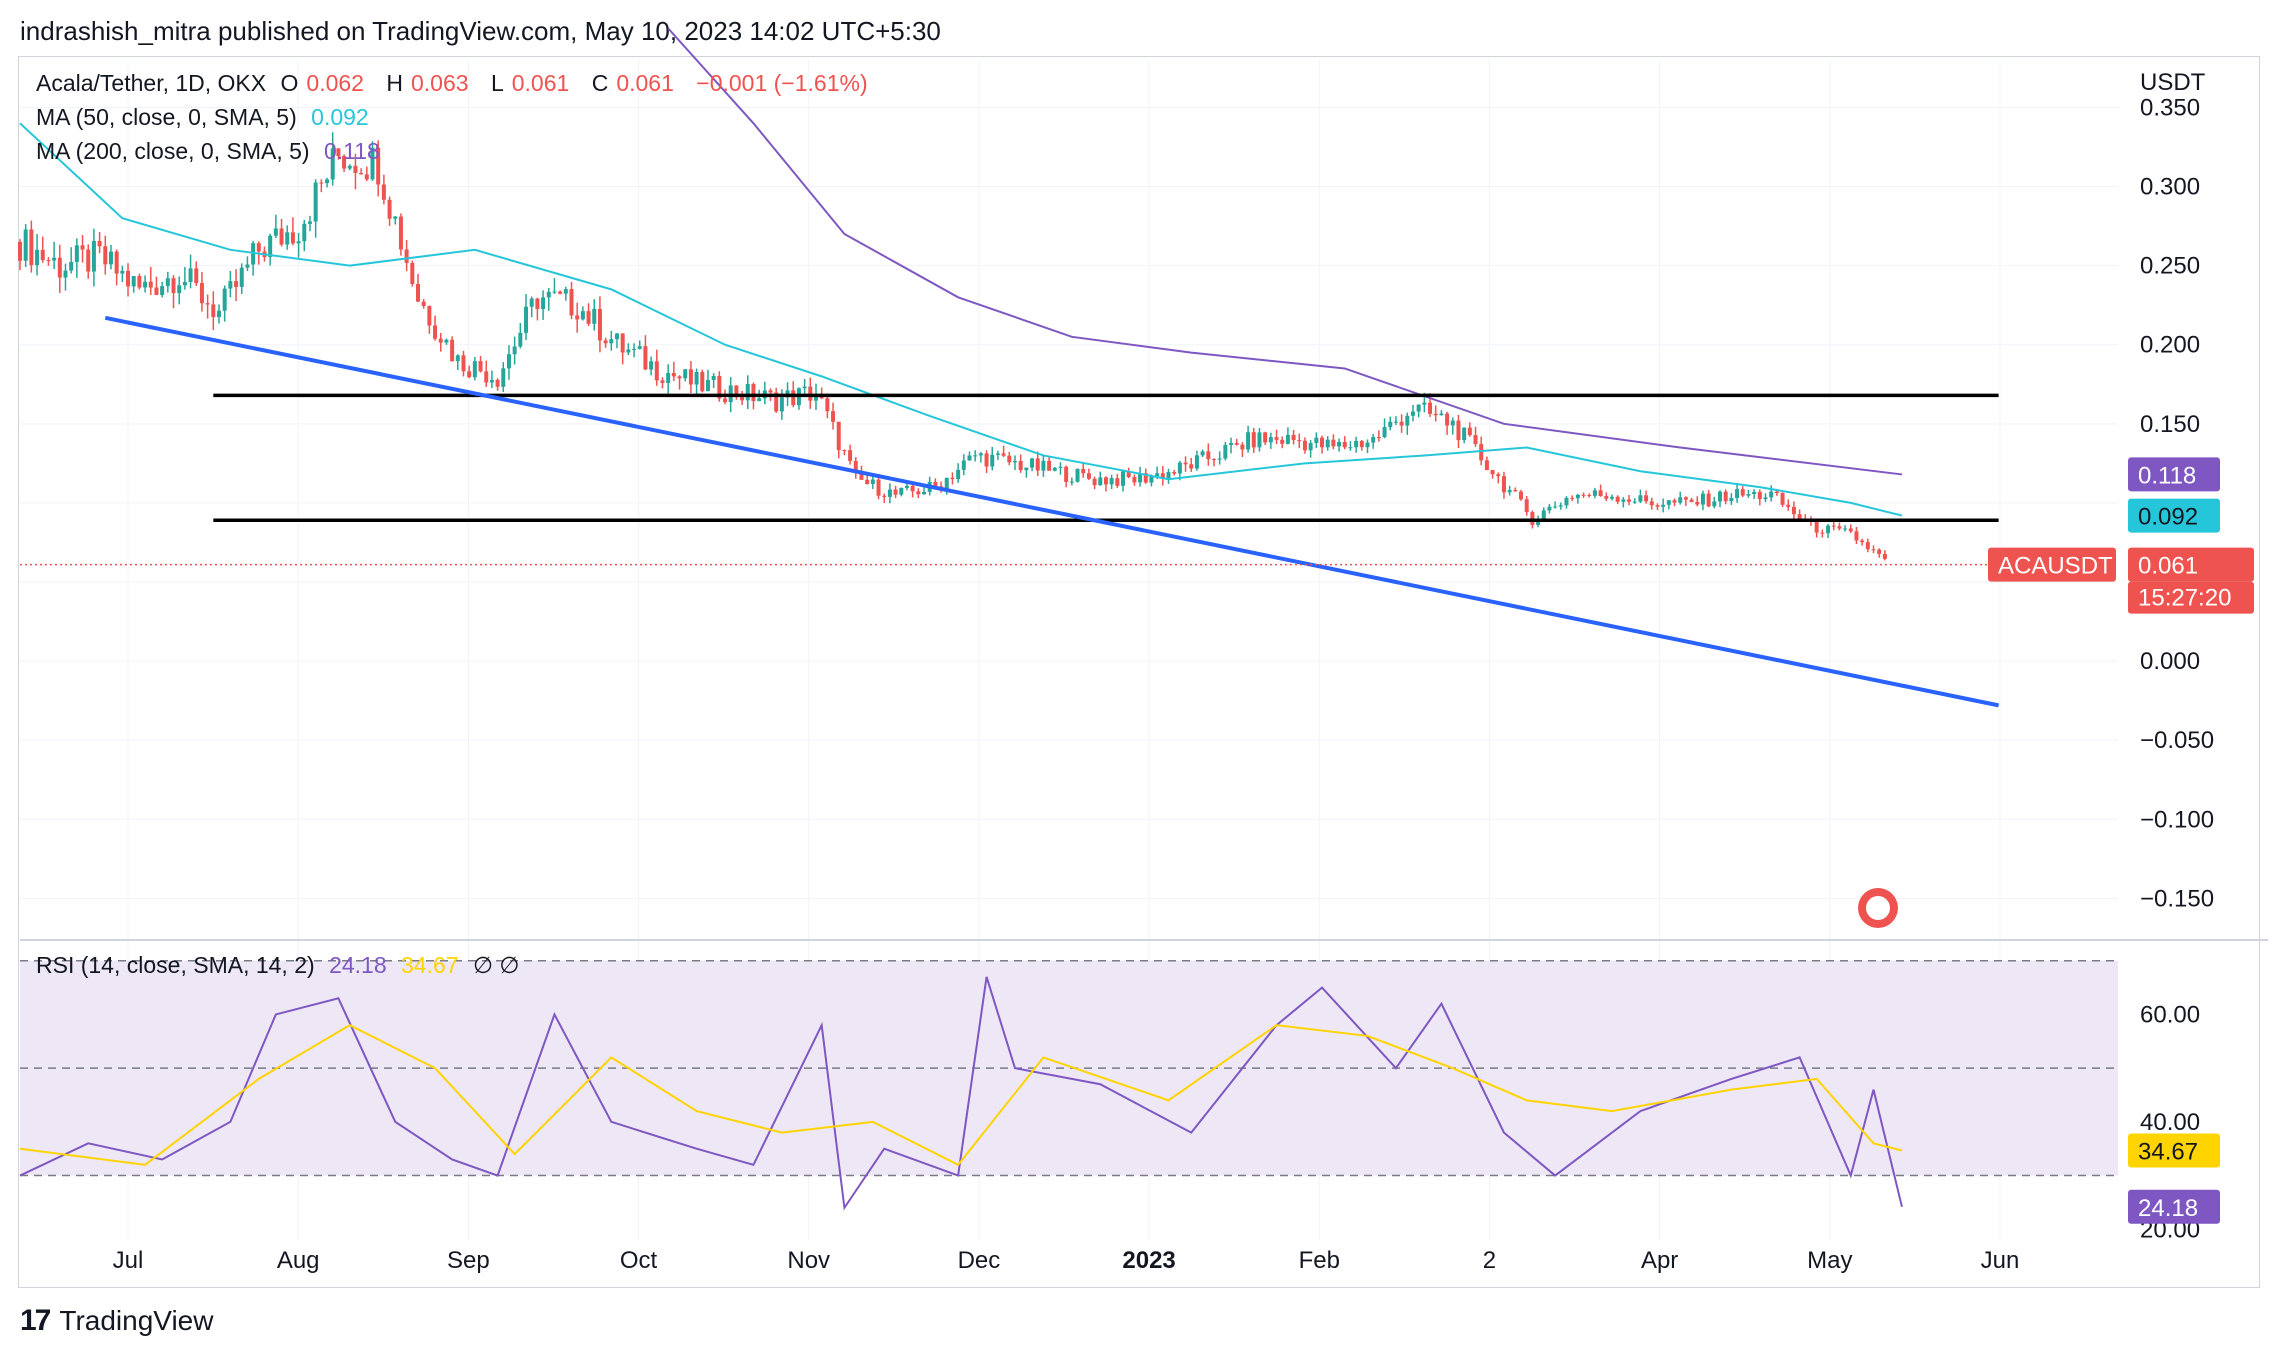 Image resolution: width=2276 pixels, height=1354 pixels. What do you see at coordinates (530, 83) in the screenshot?
I see `ohlc-low: L 0.061` at bounding box center [530, 83].